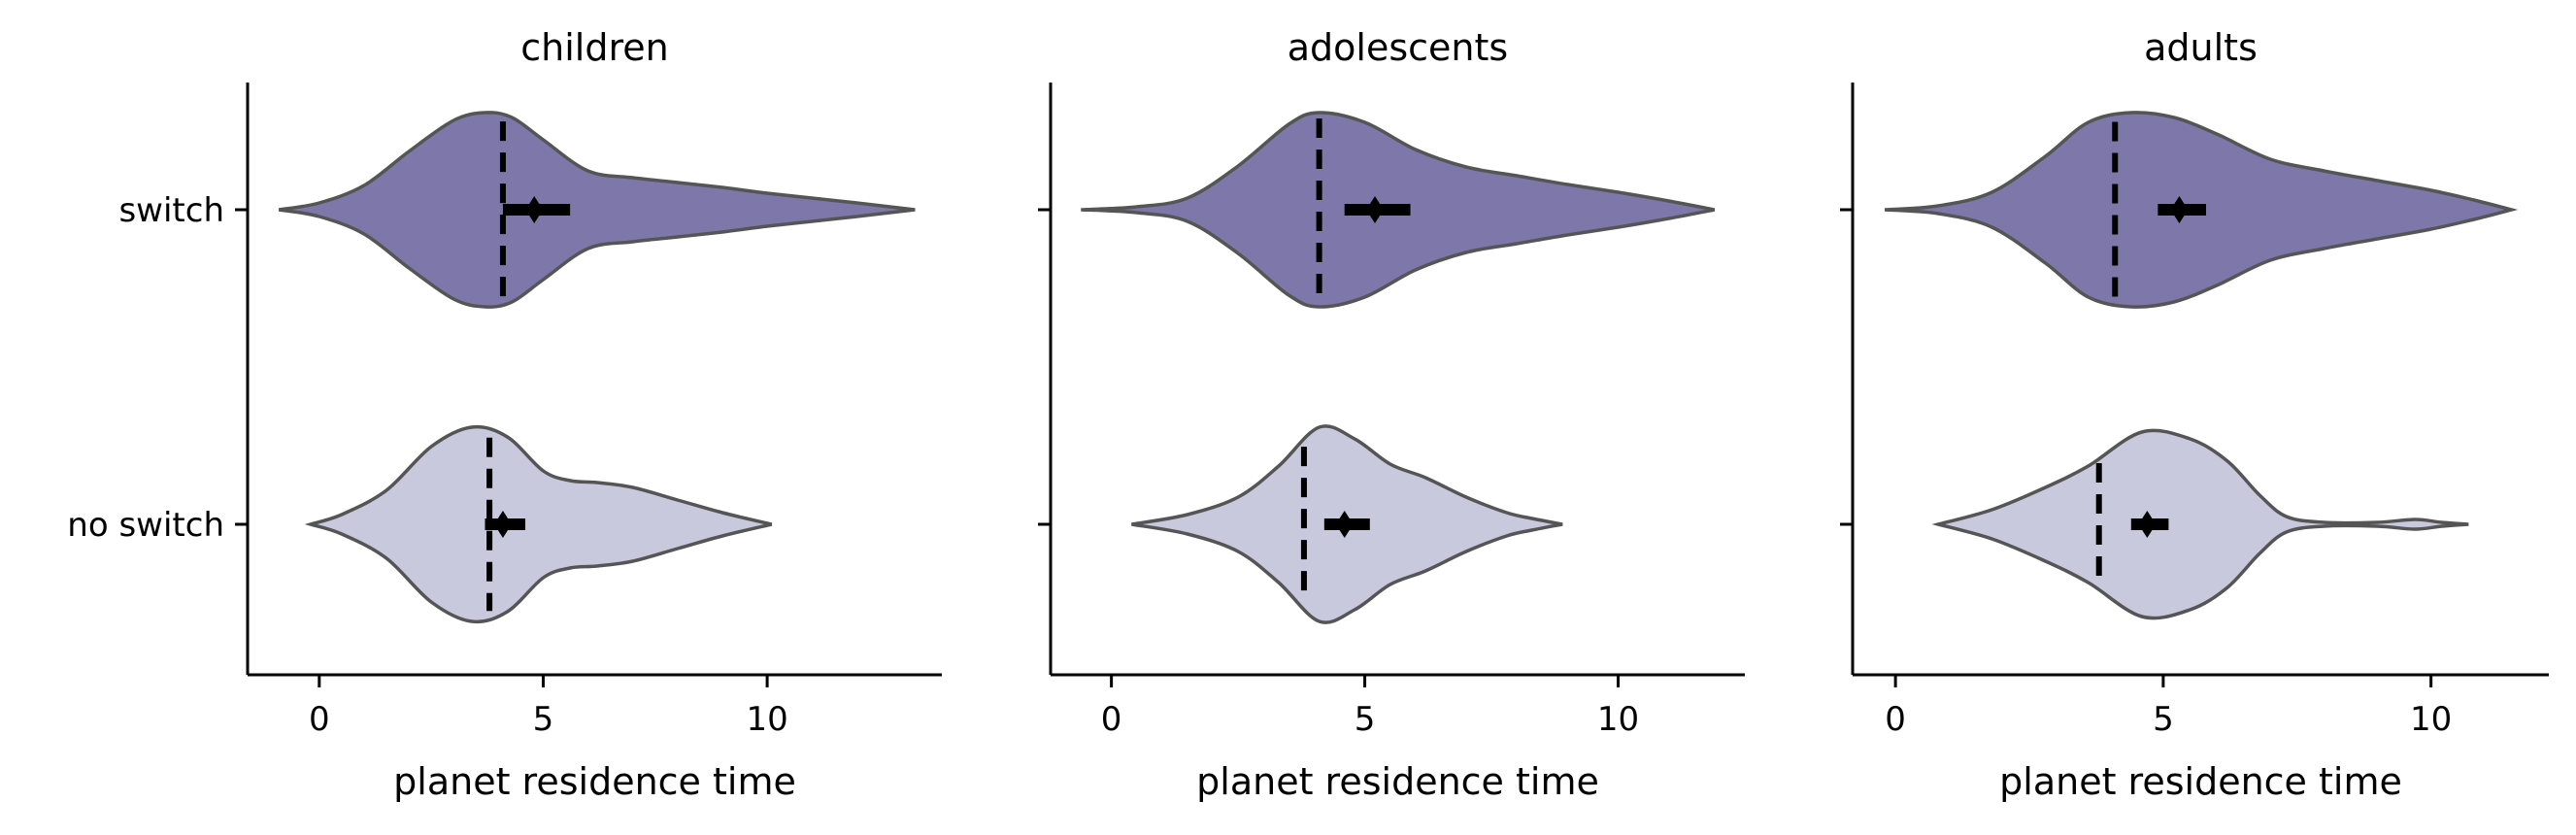 This screenshot has height=835, width=2576. I want to click on panel-title: adolescents, so click(1398, 47).